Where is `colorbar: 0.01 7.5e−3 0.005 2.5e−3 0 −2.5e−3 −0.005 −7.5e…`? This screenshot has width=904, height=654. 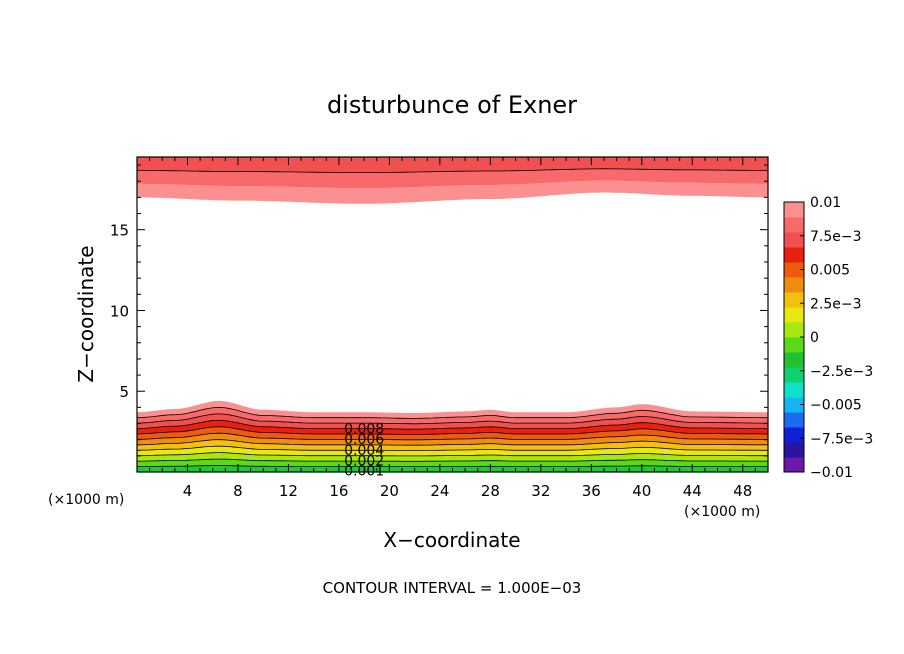 colorbar: 0.01 7.5e−3 0.005 2.5e−3 0 −2.5e−3 −0.005 −7.5e… is located at coordinates (828, 338).